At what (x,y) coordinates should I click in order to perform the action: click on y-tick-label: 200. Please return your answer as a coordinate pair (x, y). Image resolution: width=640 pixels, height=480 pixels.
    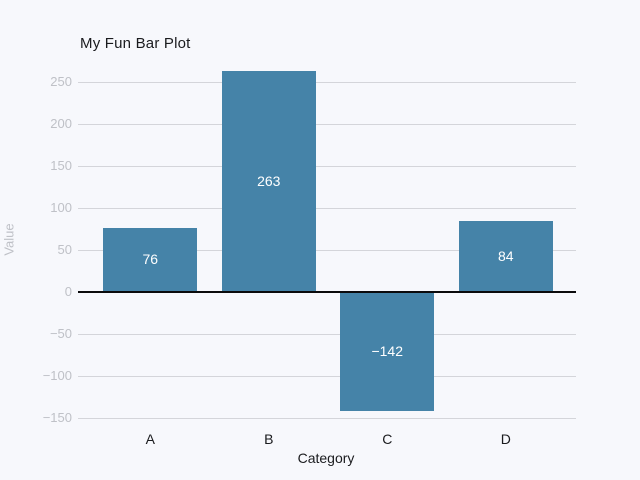
    Looking at the image, I should click on (61, 123).